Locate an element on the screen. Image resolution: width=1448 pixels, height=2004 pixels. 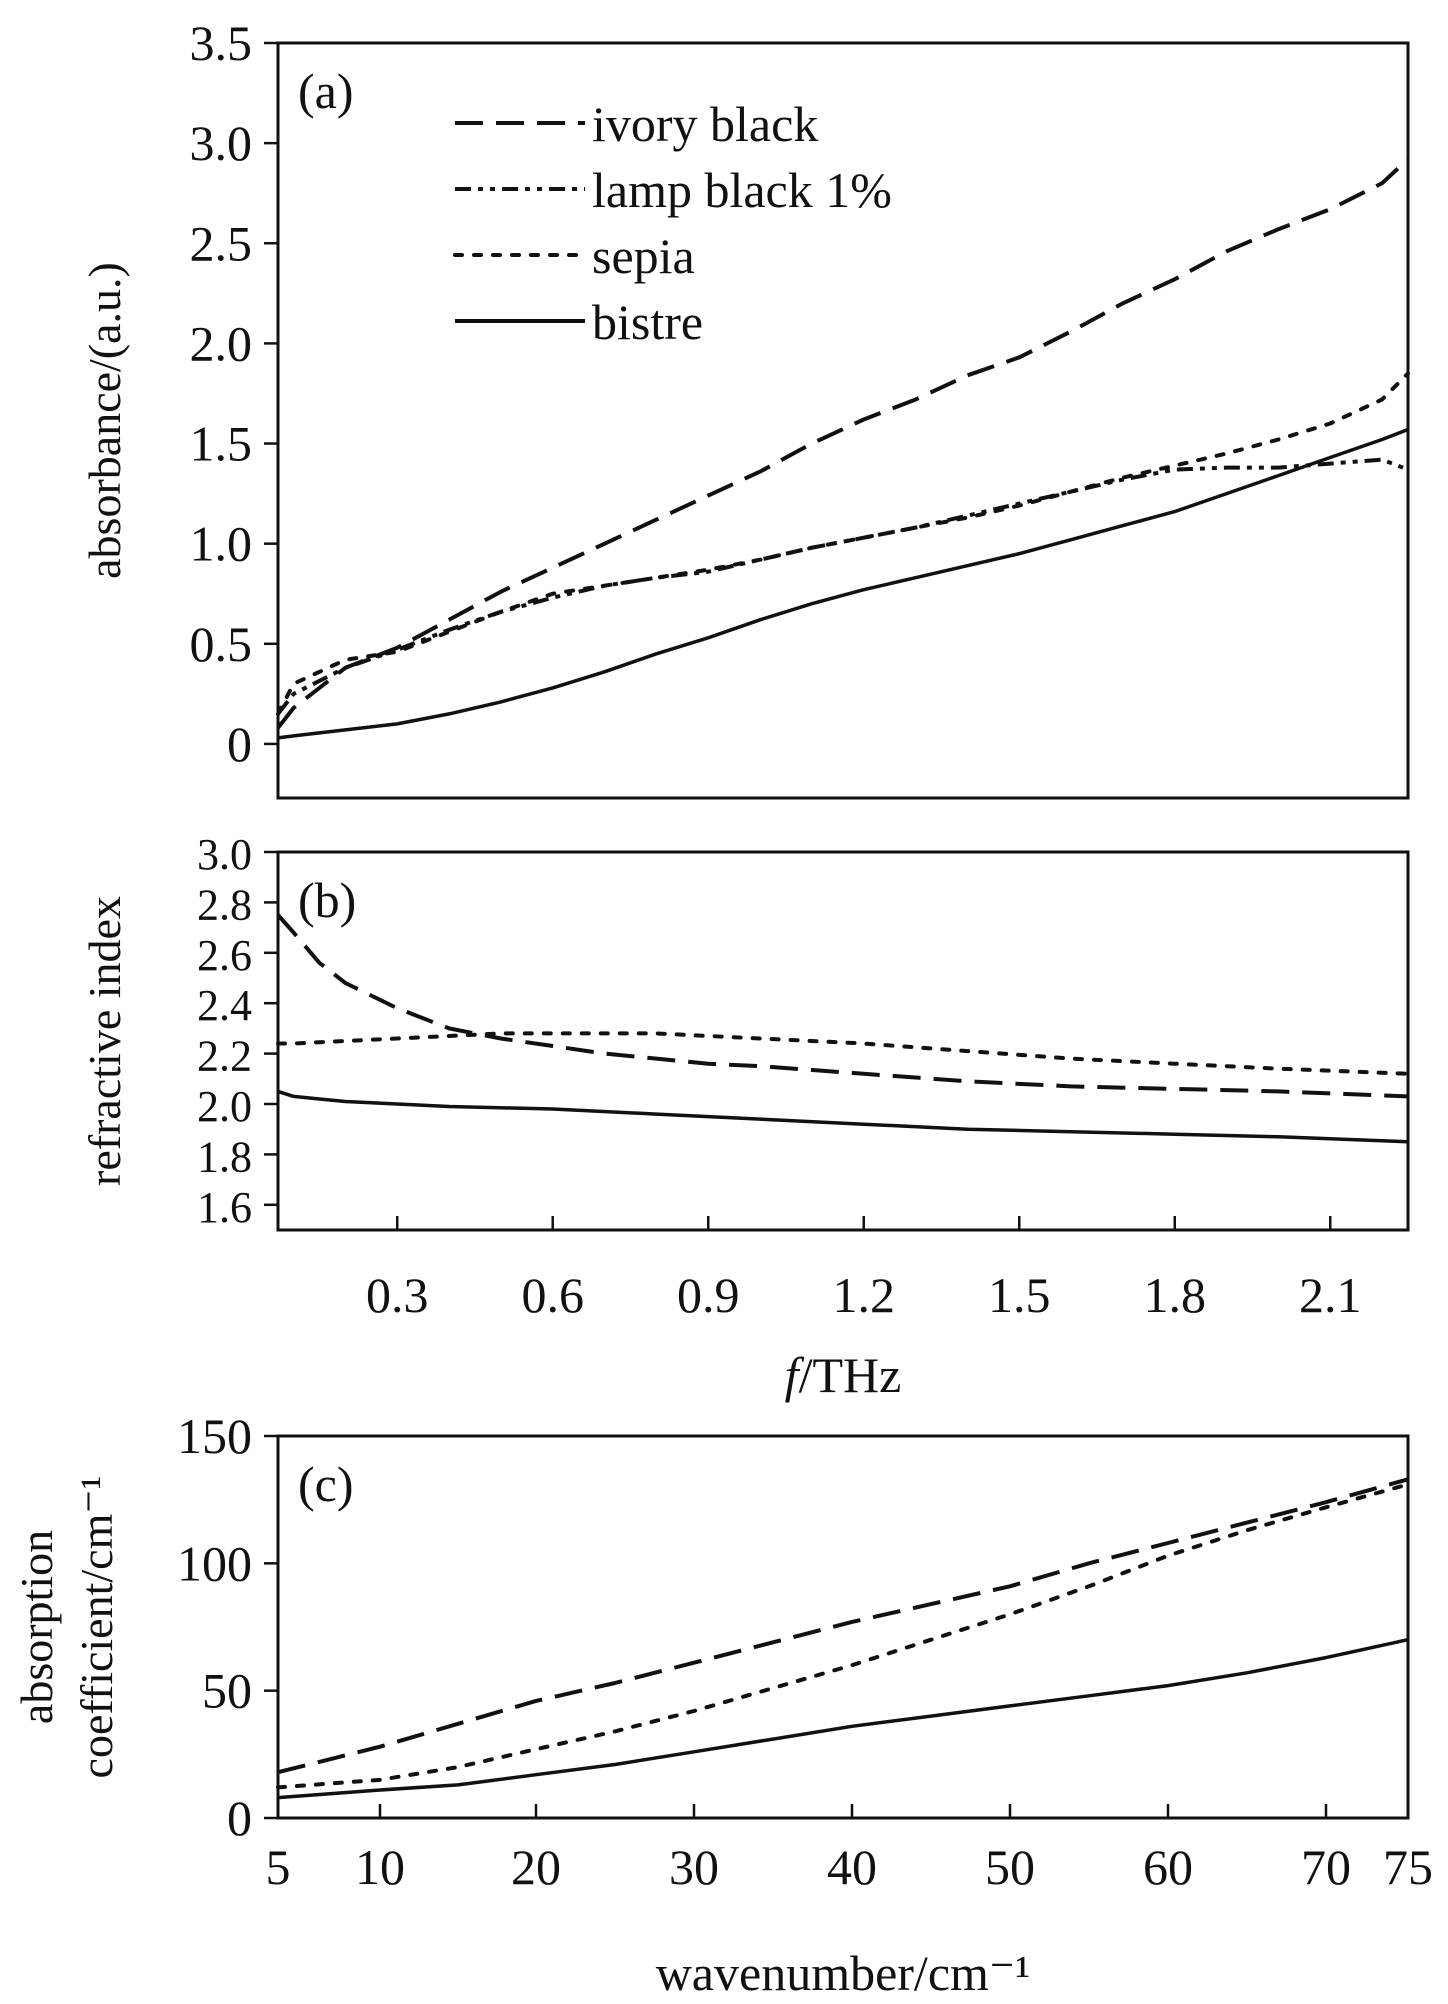
panel-label: (b) is located at coordinates (327, 900).